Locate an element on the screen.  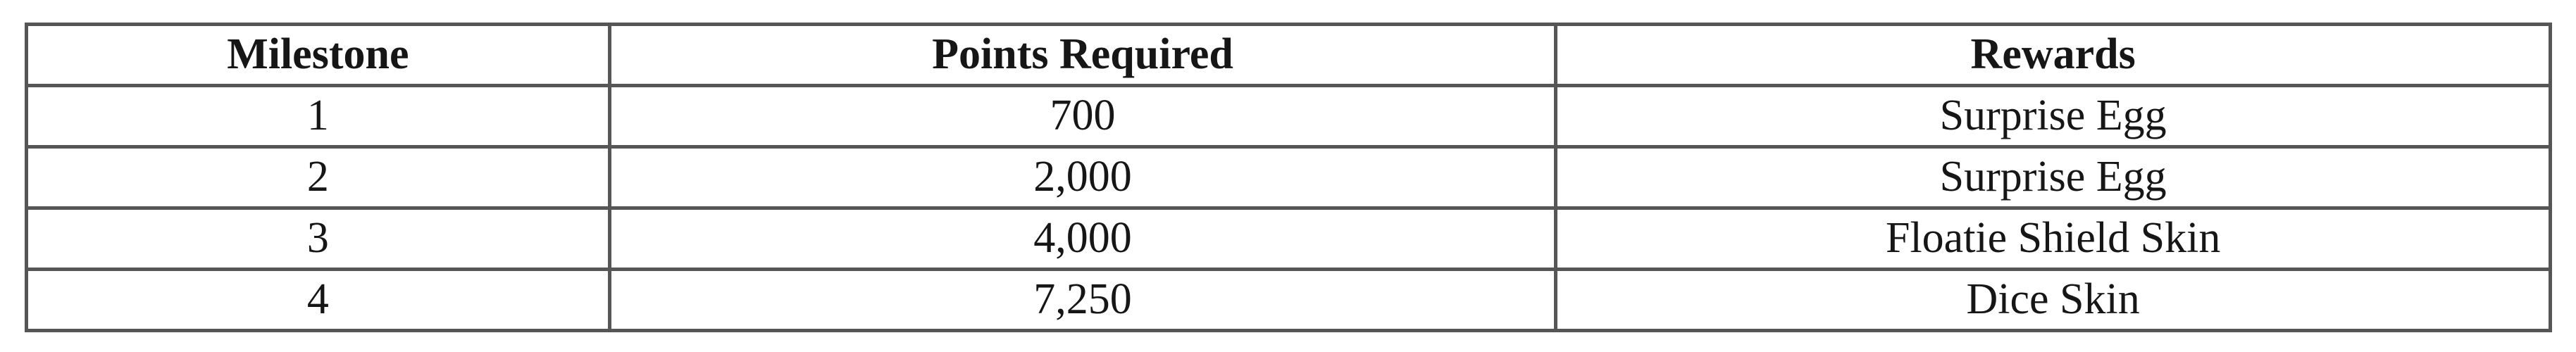
table-cell-points-required: 2,000 is located at coordinates (1082, 177).